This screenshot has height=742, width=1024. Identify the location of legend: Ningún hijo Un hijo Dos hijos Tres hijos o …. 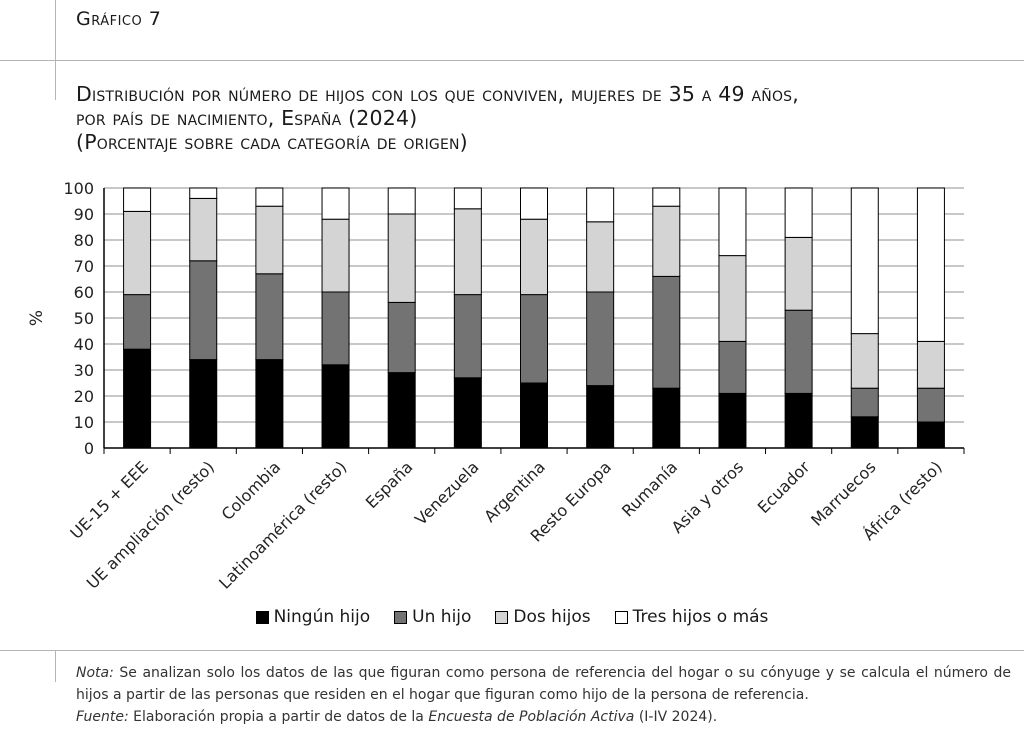
(512, 617).